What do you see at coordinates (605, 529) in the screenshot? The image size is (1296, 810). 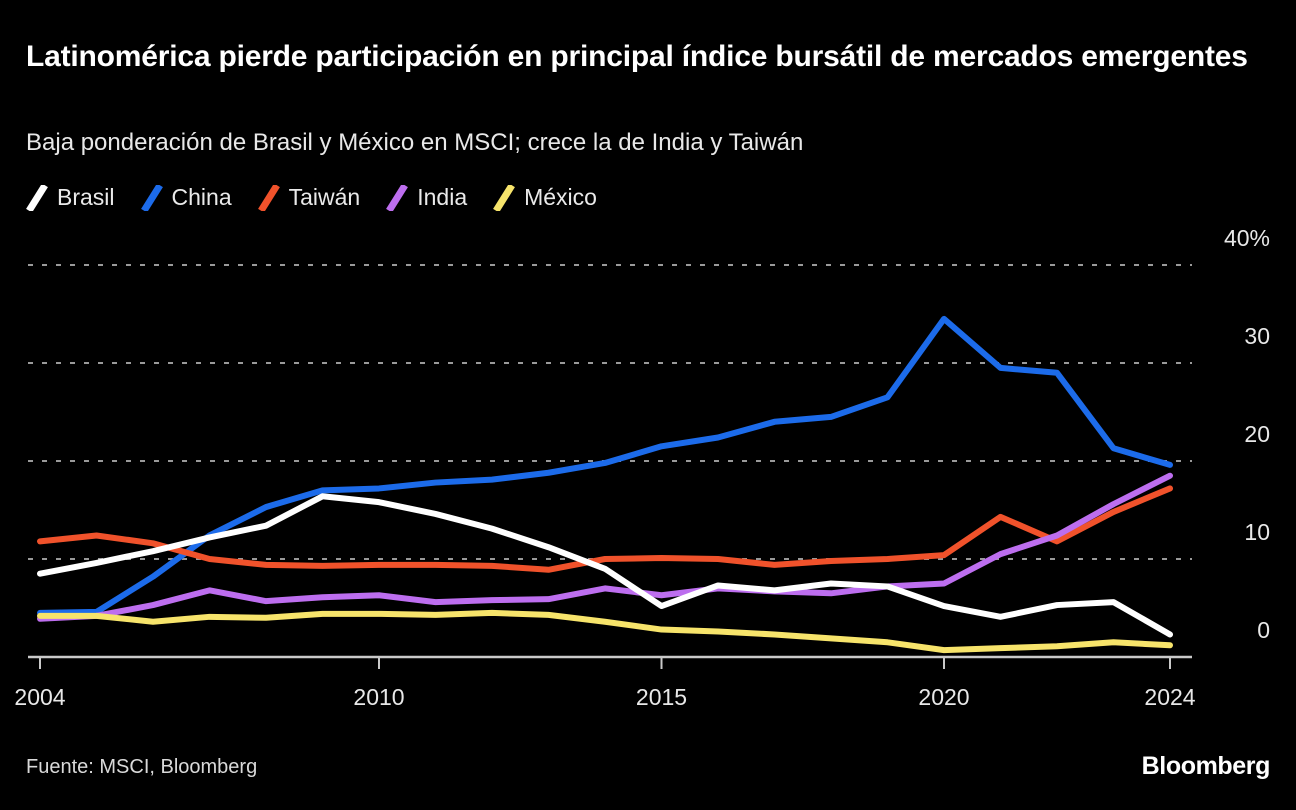 I see `series-line-taiwán` at bounding box center [605, 529].